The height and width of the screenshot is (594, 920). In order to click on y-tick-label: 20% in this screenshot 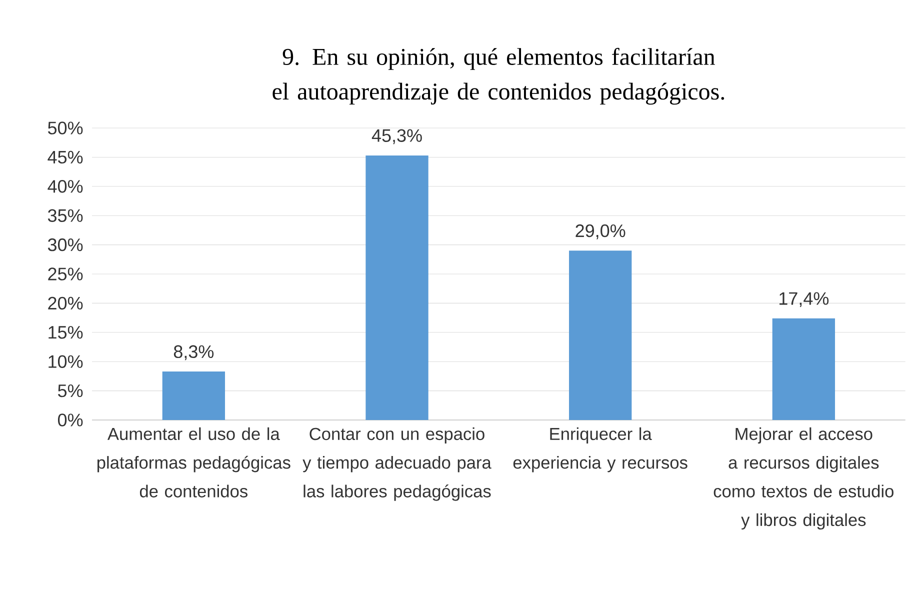, I will do `click(65, 303)`.